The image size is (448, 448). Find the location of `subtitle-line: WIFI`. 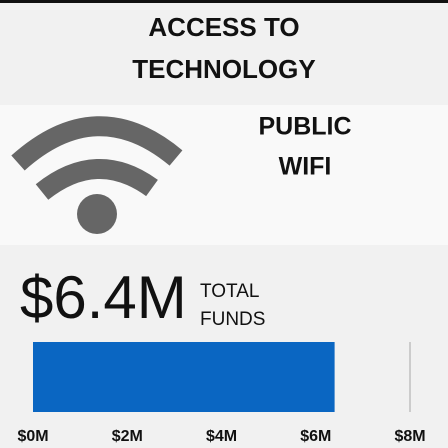

subtitle-line: WIFI is located at coordinates (305, 167).